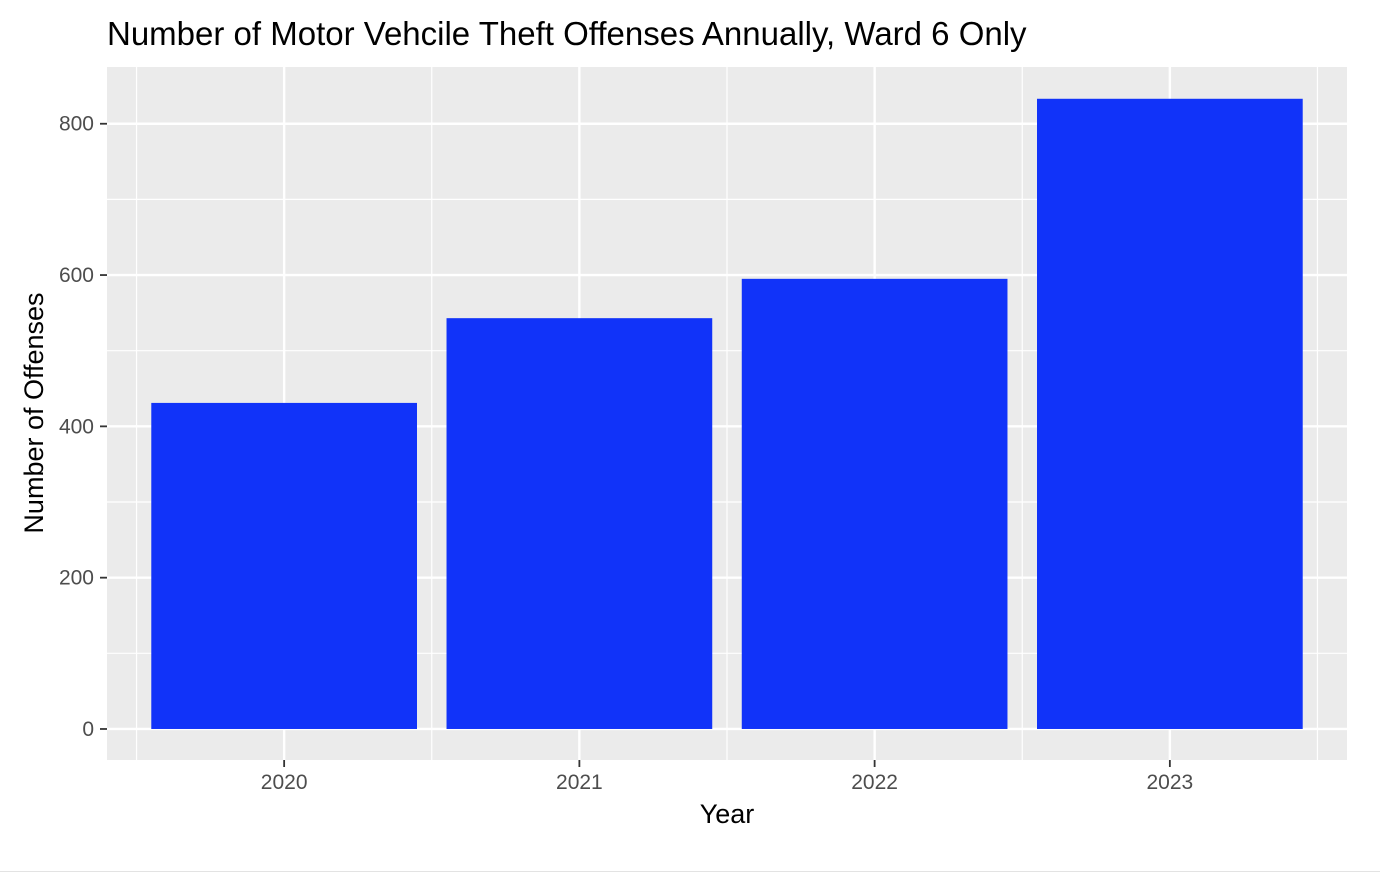  What do you see at coordinates (34, 412) in the screenshot?
I see `y-axis-title: Number of Offenses` at bounding box center [34, 412].